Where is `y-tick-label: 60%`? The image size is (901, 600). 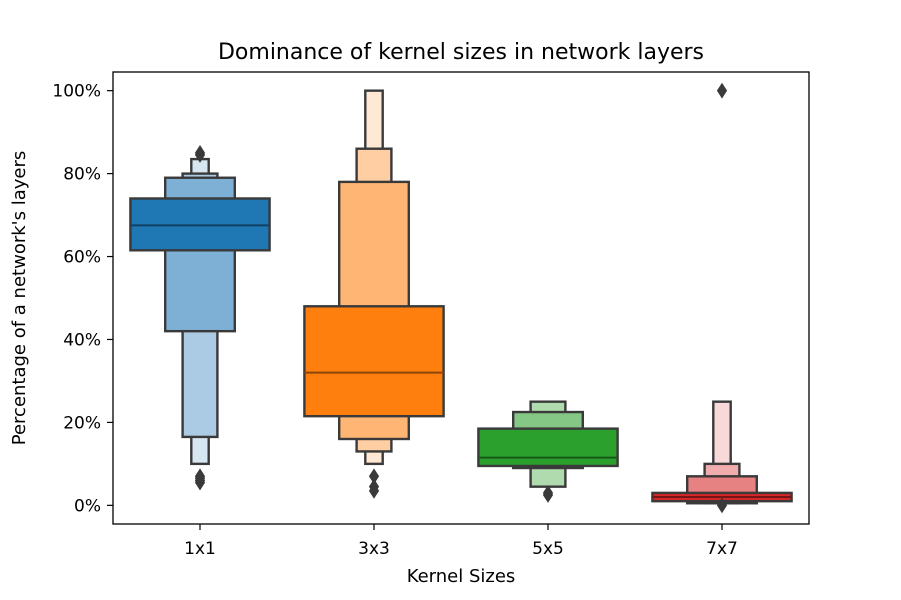 y-tick-label: 60% is located at coordinates (82, 258).